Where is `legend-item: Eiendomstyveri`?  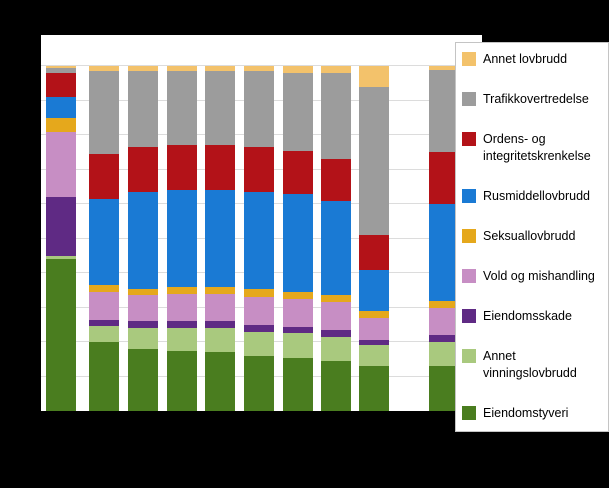
legend-item: Eiendomstyveri is located at coordinates (532, 413).